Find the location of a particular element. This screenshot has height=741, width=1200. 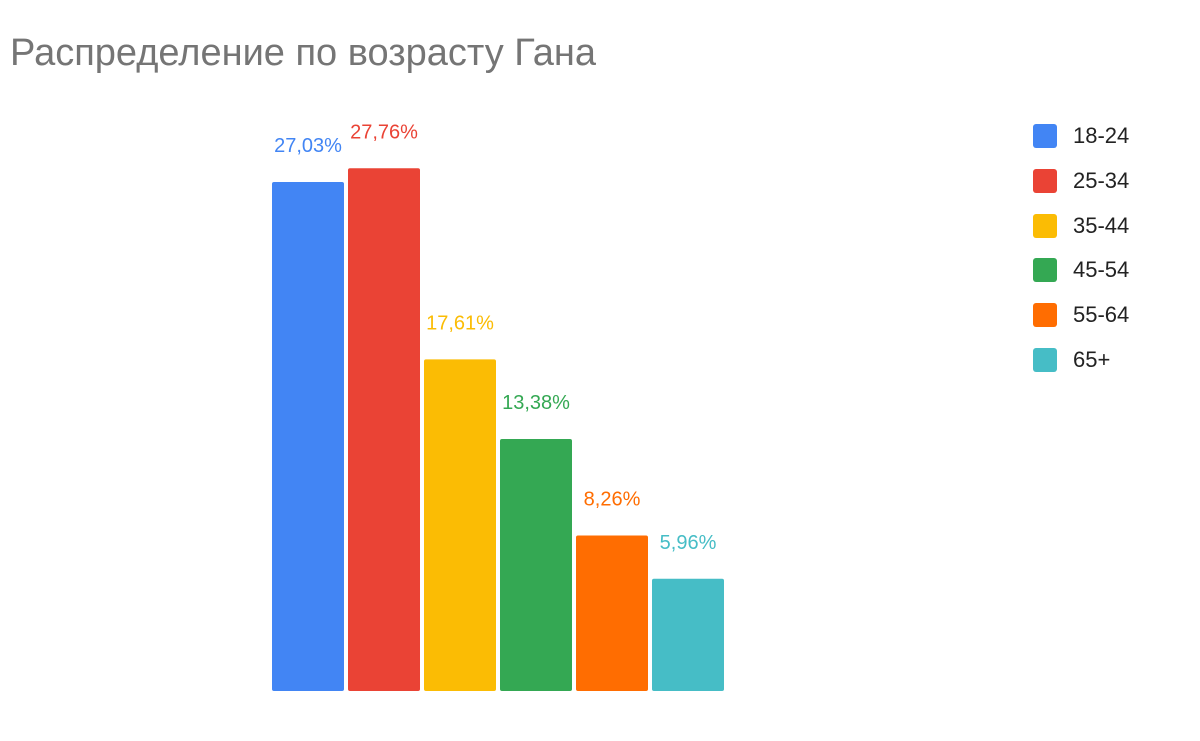

legend-label: 25-34 is located at coordinates (1101, 180).